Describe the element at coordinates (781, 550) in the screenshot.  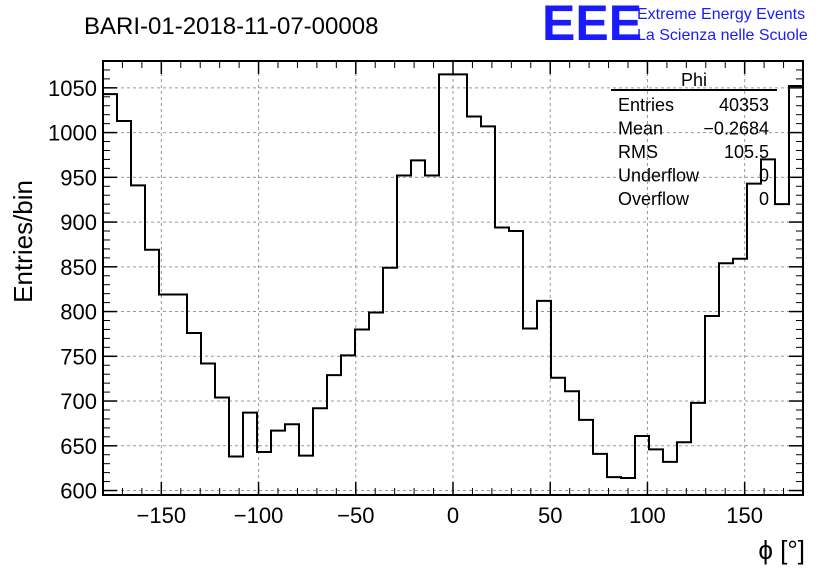
I see `x-axis-label: ϕ [°]` at that location.